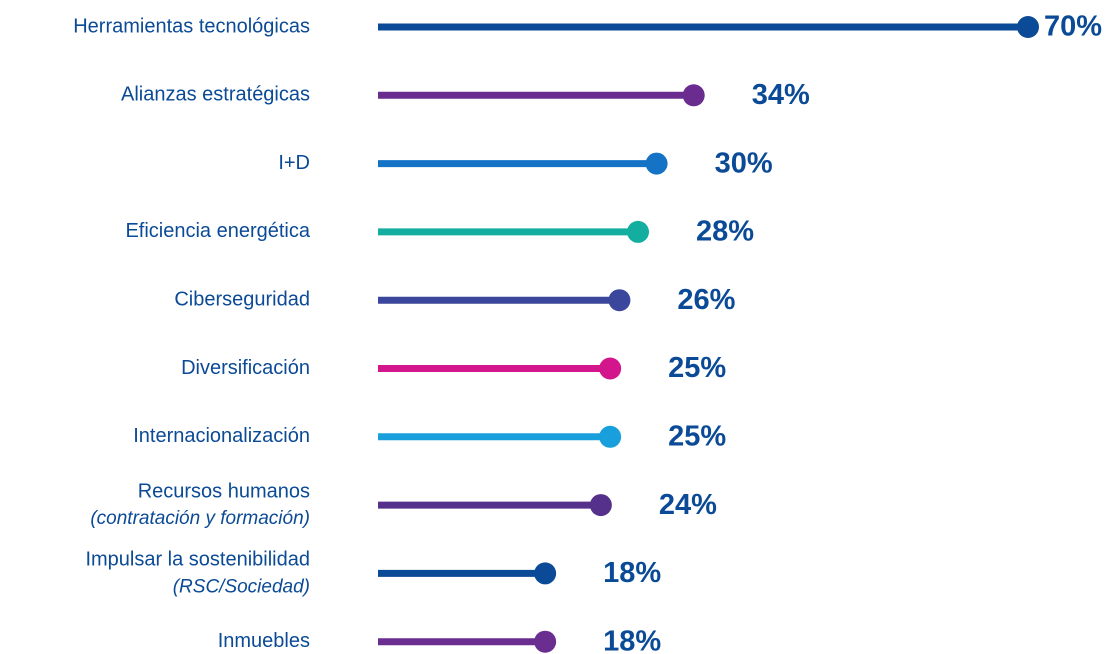 This screenshot has width=1116, height=654. I want to click on category-label: I+D, so click(294, 163).